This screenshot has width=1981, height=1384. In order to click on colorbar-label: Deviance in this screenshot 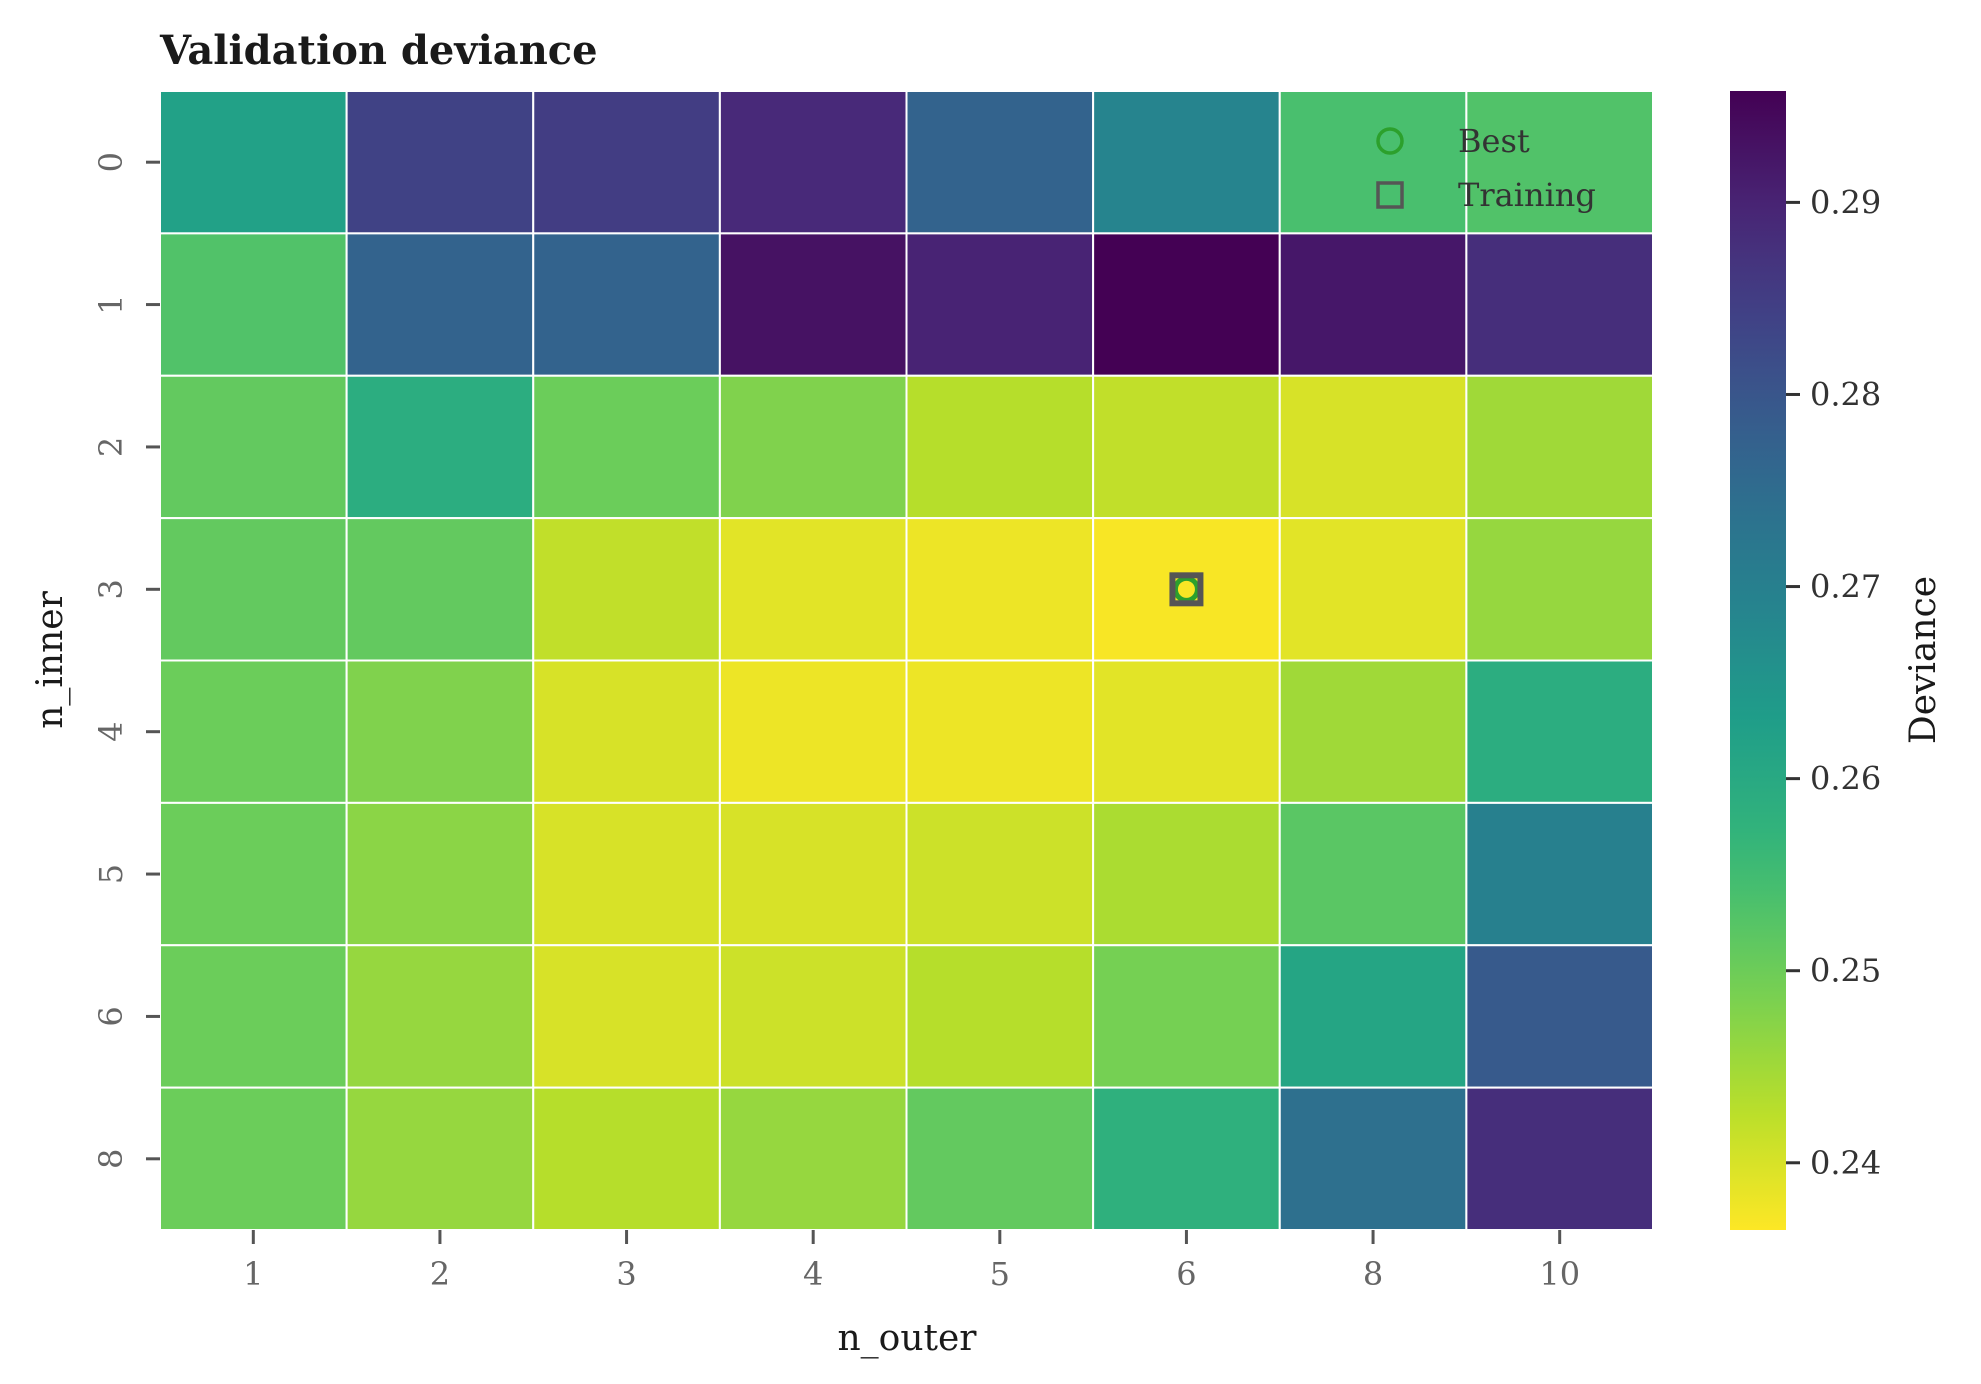, I will do `click(1923, 660)`.